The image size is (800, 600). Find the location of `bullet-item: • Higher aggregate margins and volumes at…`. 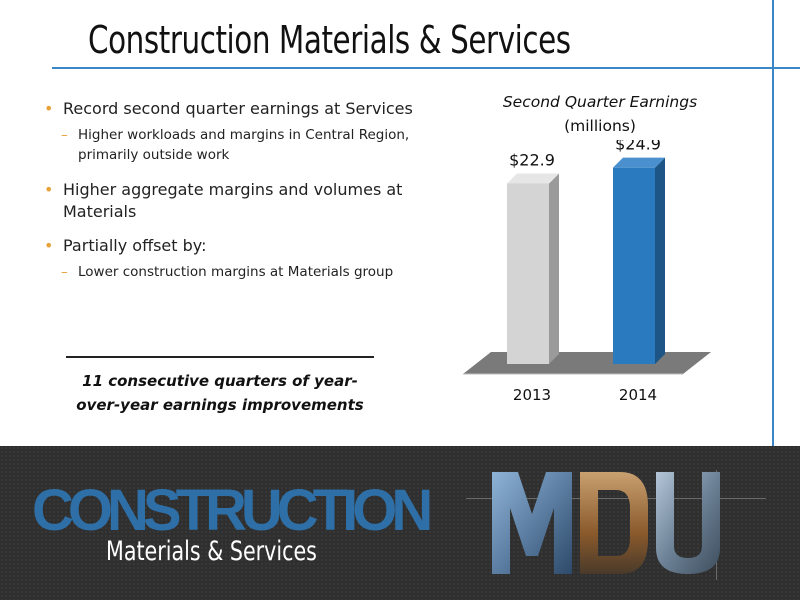

bullet-item: • Higher aggregate margins and volumes at… is located at coordinates (234, 201).